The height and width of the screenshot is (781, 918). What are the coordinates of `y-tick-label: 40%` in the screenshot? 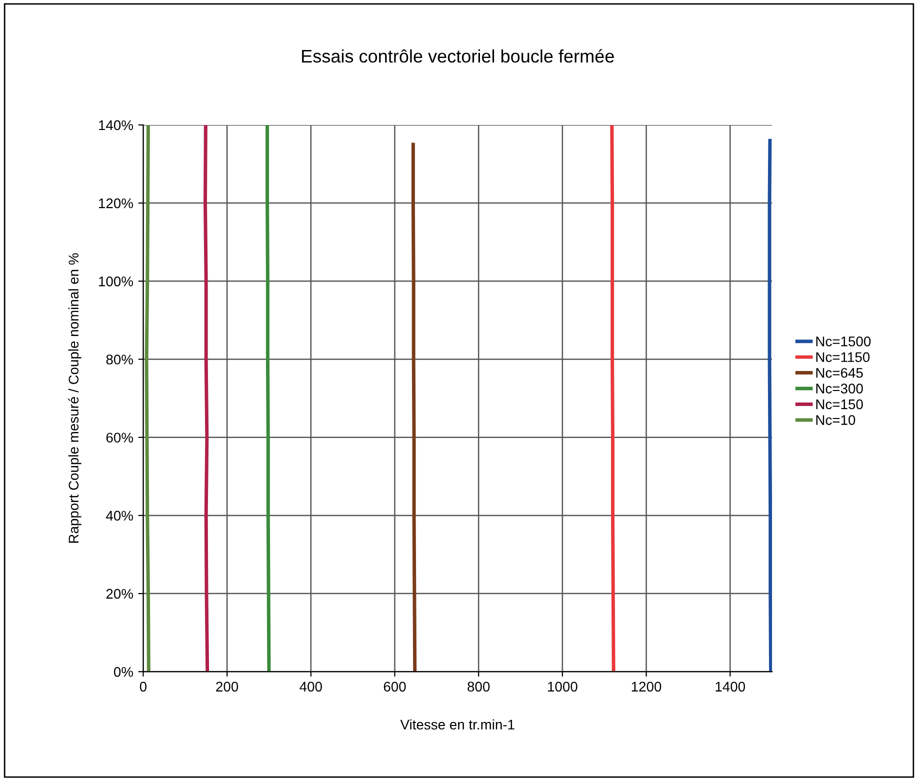 It's located at (119, 515).